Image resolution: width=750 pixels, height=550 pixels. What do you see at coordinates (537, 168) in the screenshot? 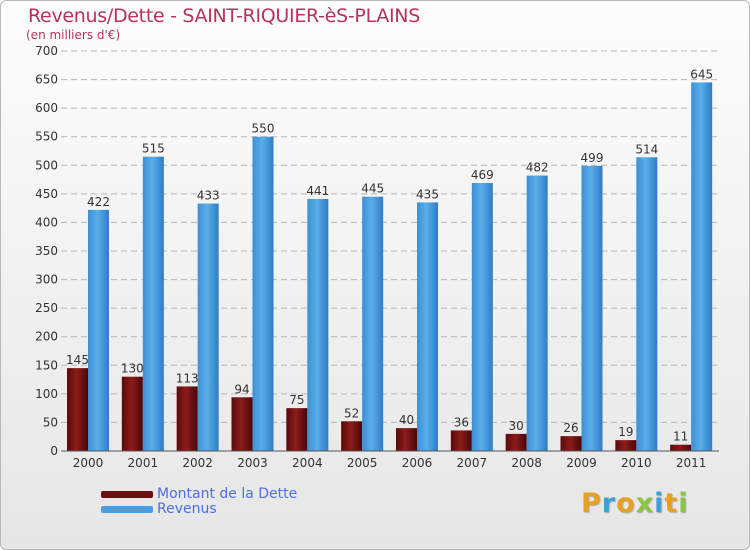
I see `value-label: 482` at bounding box center [537, 168].